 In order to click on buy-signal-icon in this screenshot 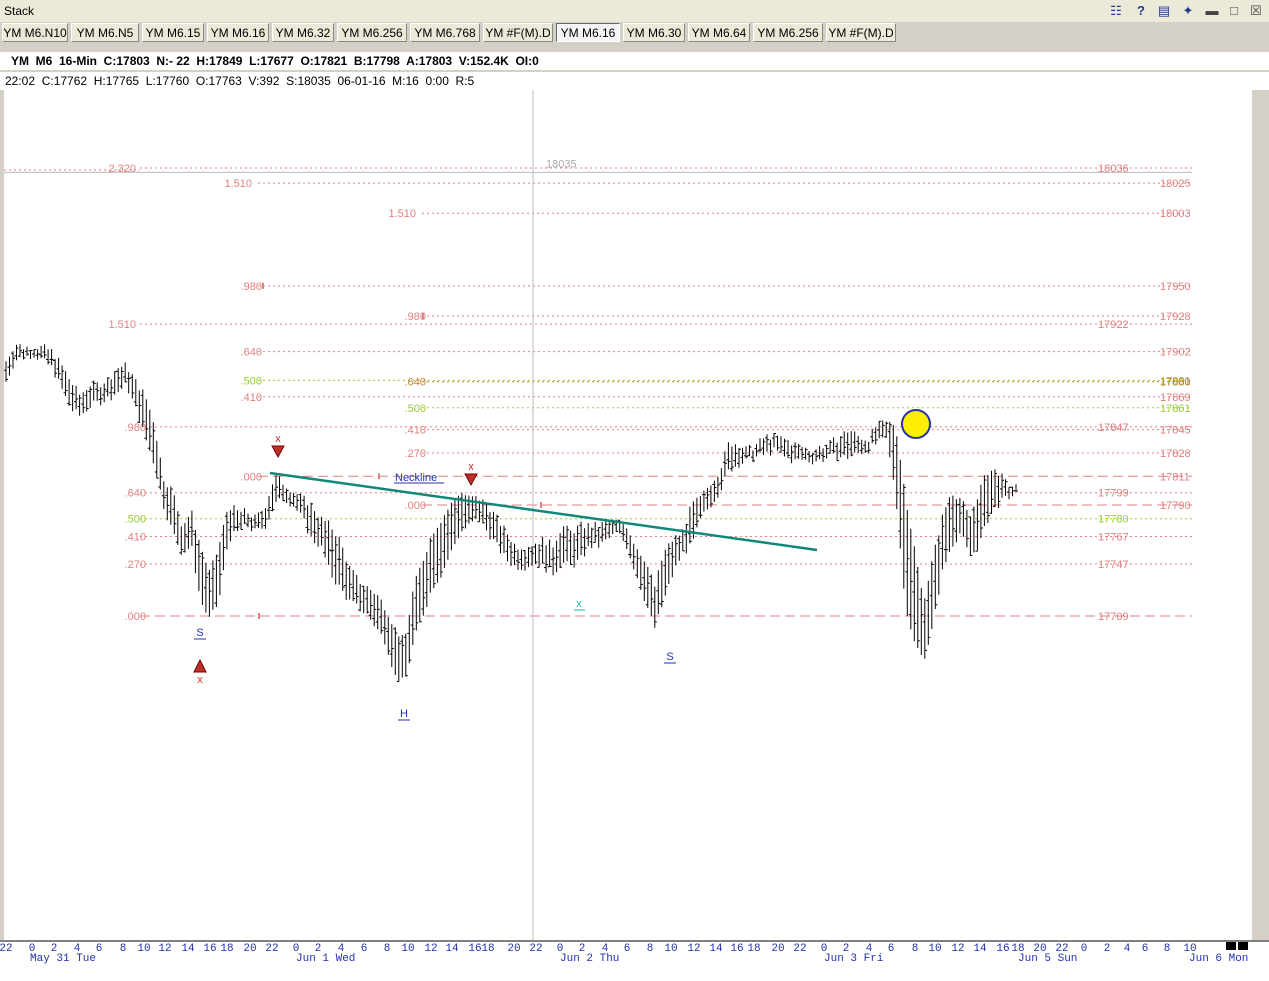, I will do `click(200, 665)`.